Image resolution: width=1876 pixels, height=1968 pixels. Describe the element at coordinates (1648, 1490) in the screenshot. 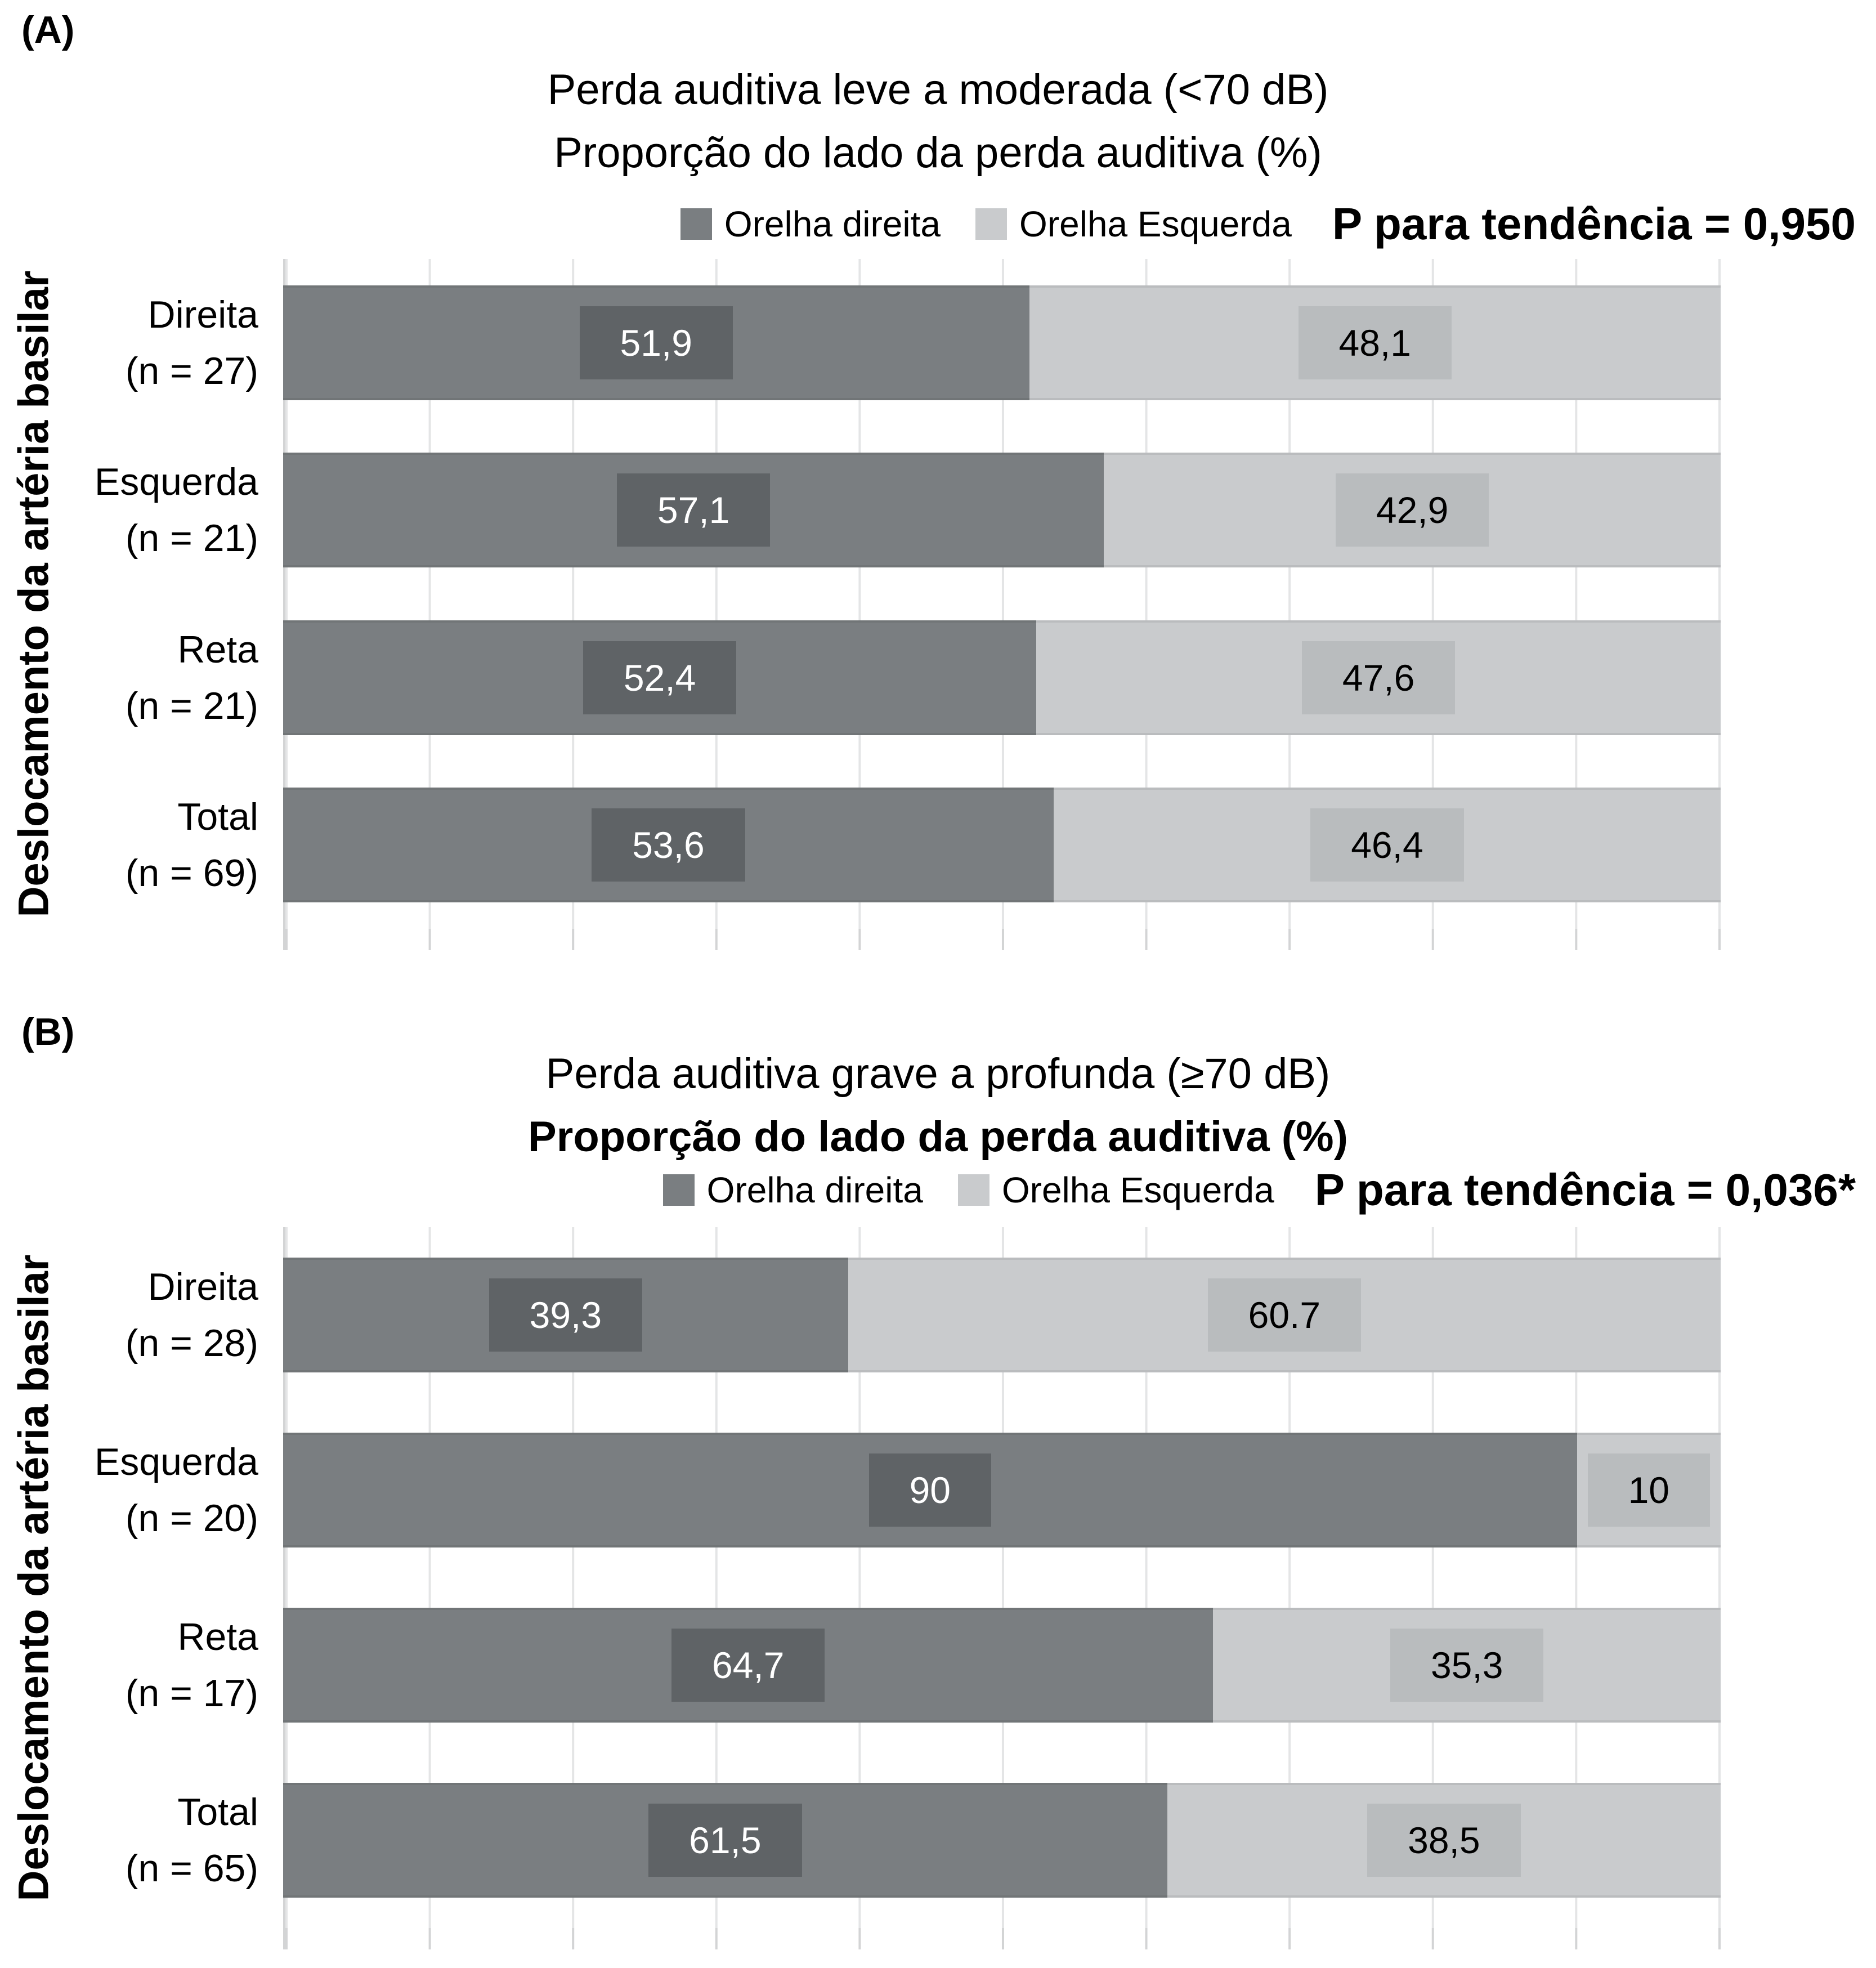

I see `value-chip-left-ear: 10` at that location.